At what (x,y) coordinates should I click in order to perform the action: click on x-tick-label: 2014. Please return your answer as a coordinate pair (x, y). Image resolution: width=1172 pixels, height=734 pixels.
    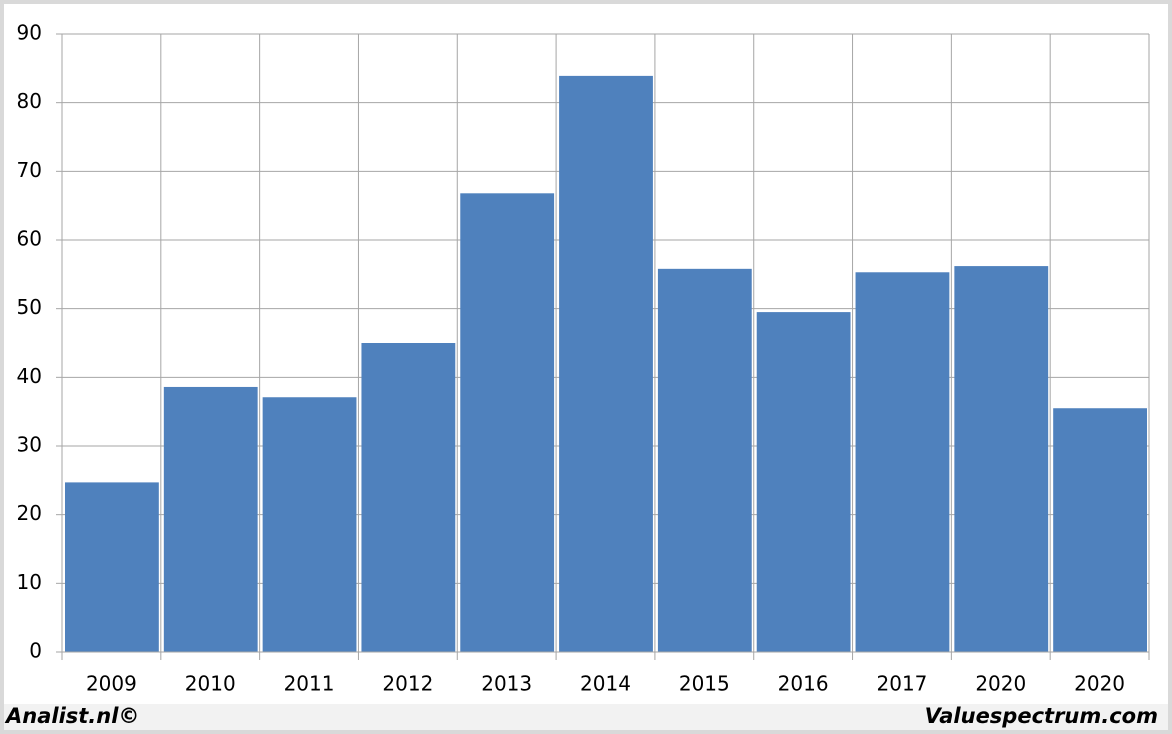
    Looking at the image, I should click on (605, 684).